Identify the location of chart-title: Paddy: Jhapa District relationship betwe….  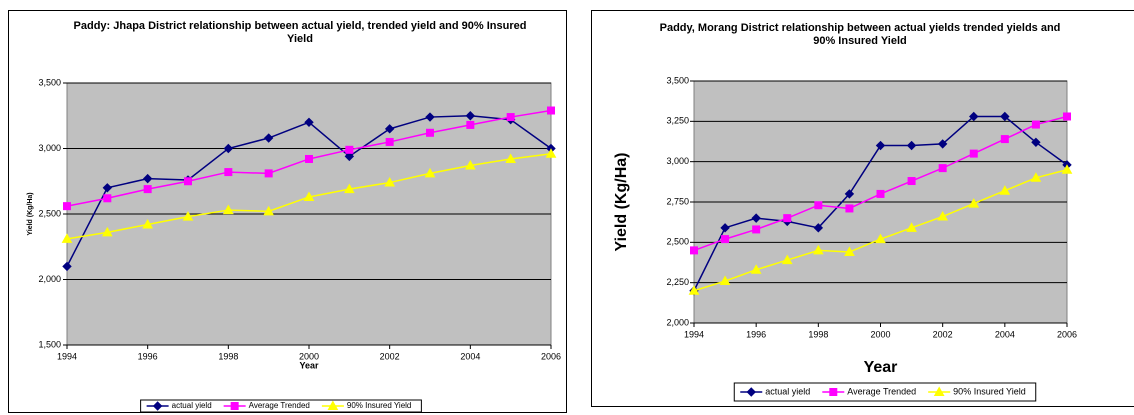
(300, 32).